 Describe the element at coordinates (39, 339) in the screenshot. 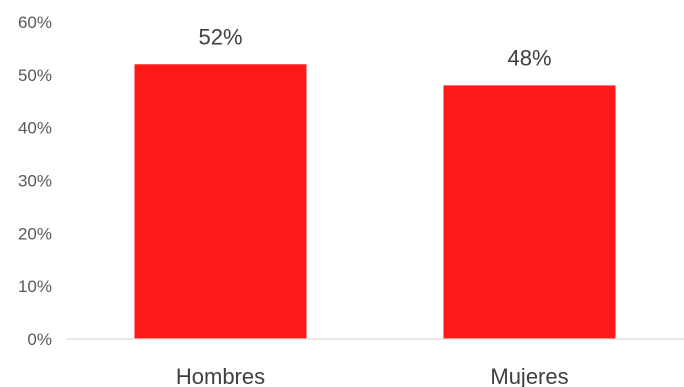

I see `y-tick-label: 0%` at that location.